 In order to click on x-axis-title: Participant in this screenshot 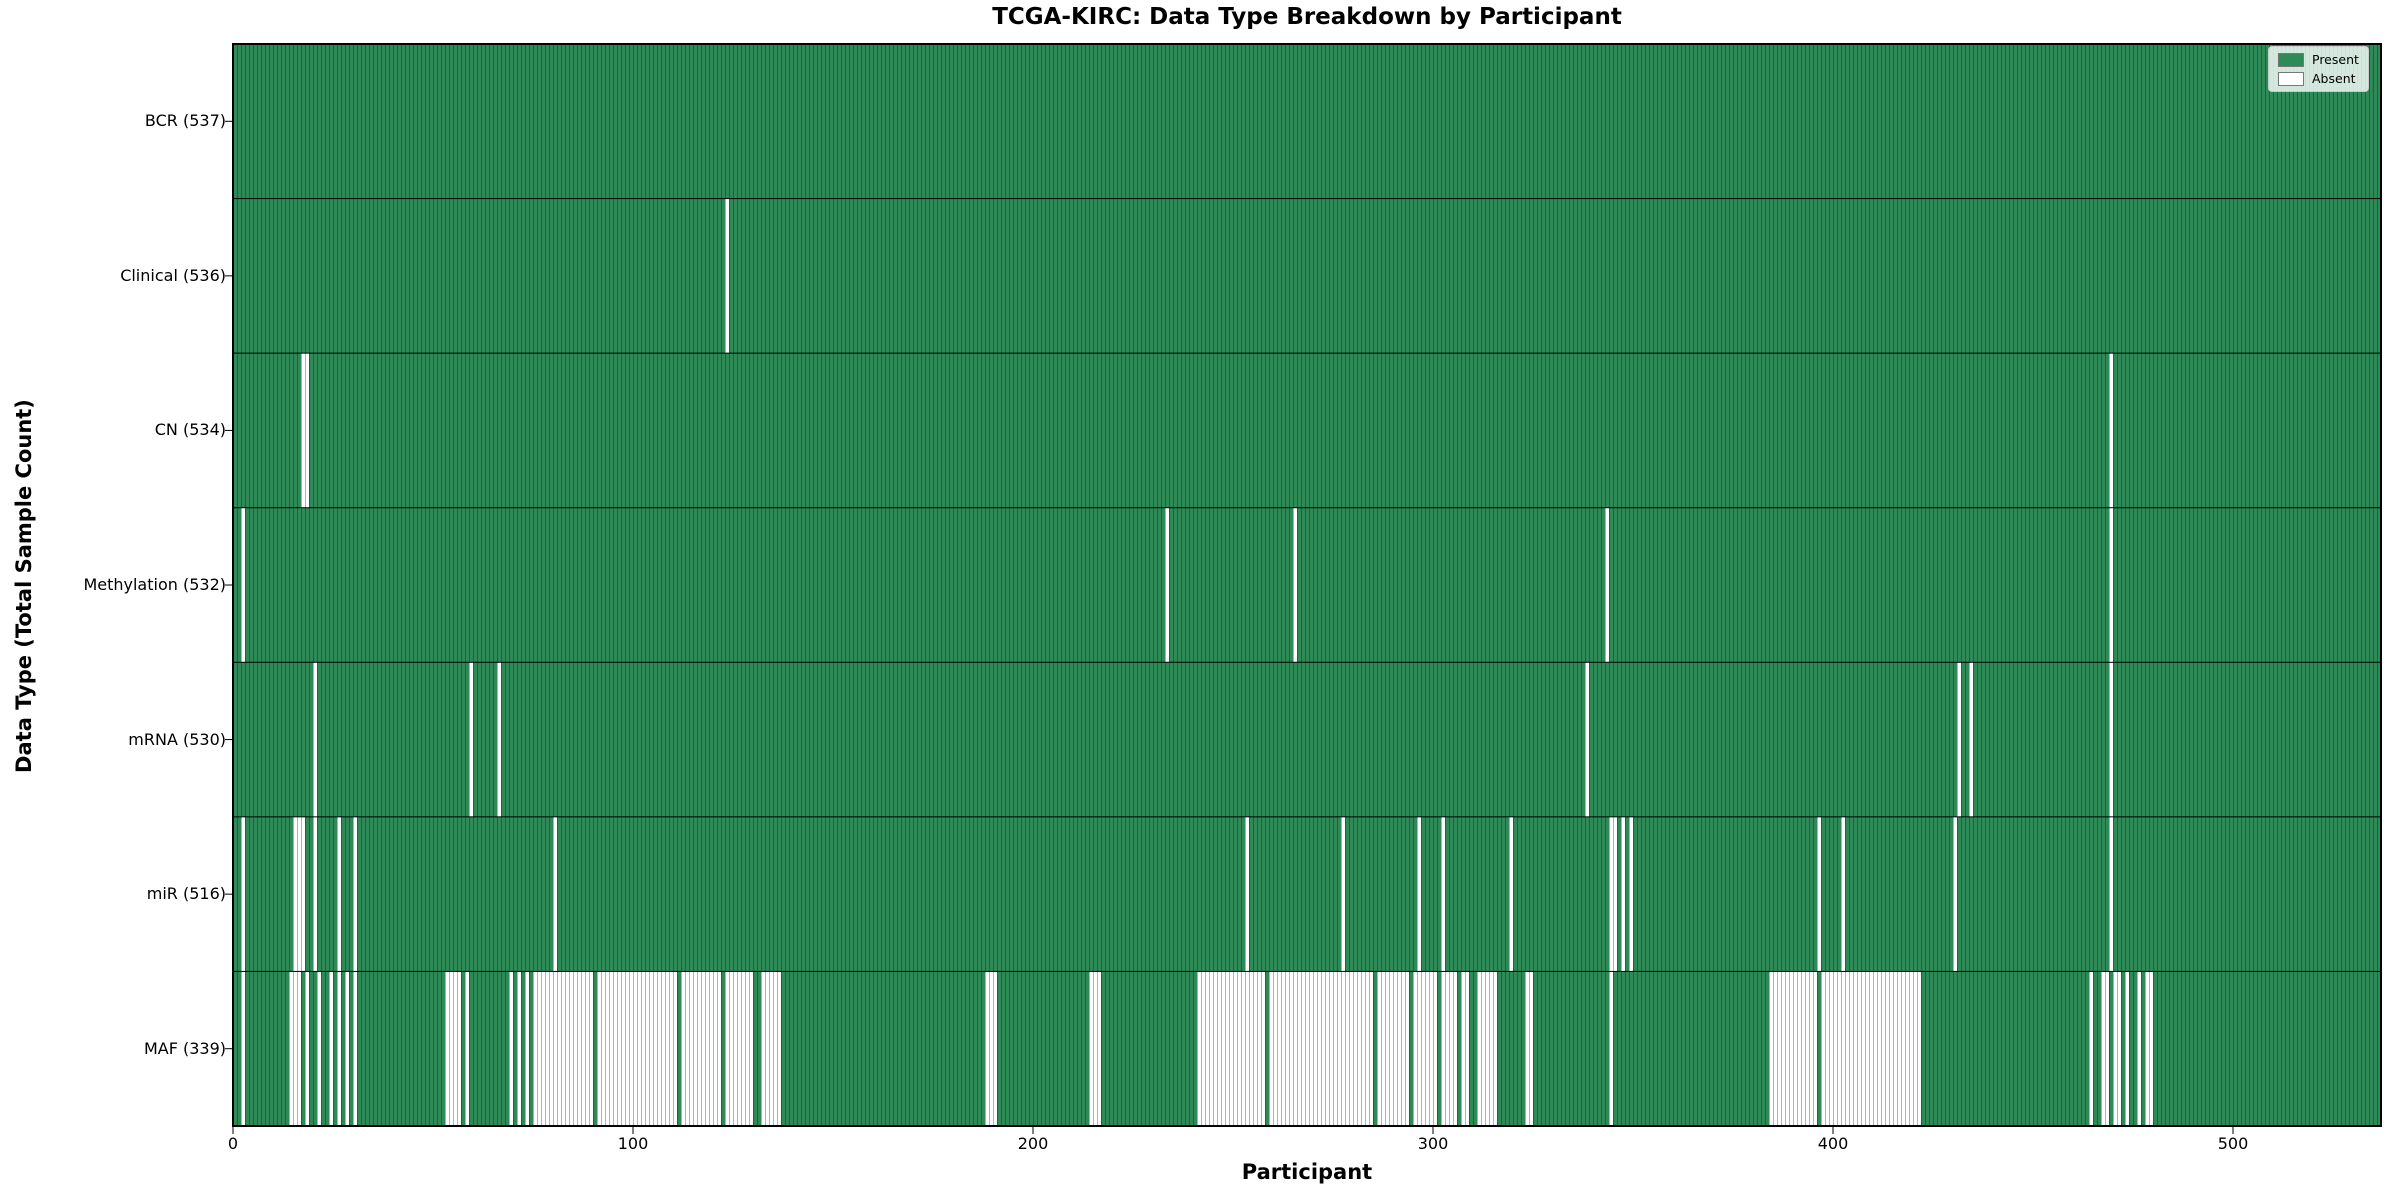, I will do `click(1307, 1172)`.